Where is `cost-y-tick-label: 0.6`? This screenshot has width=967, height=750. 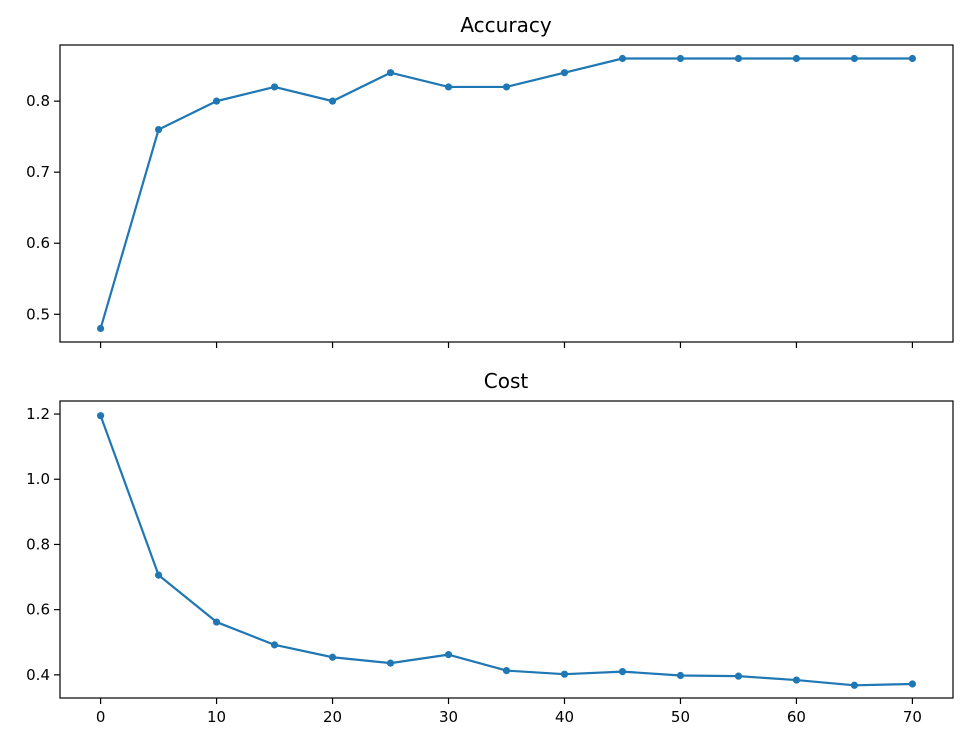 cost-y-tick-label: 0.6 is located at coordinates (38, 610).